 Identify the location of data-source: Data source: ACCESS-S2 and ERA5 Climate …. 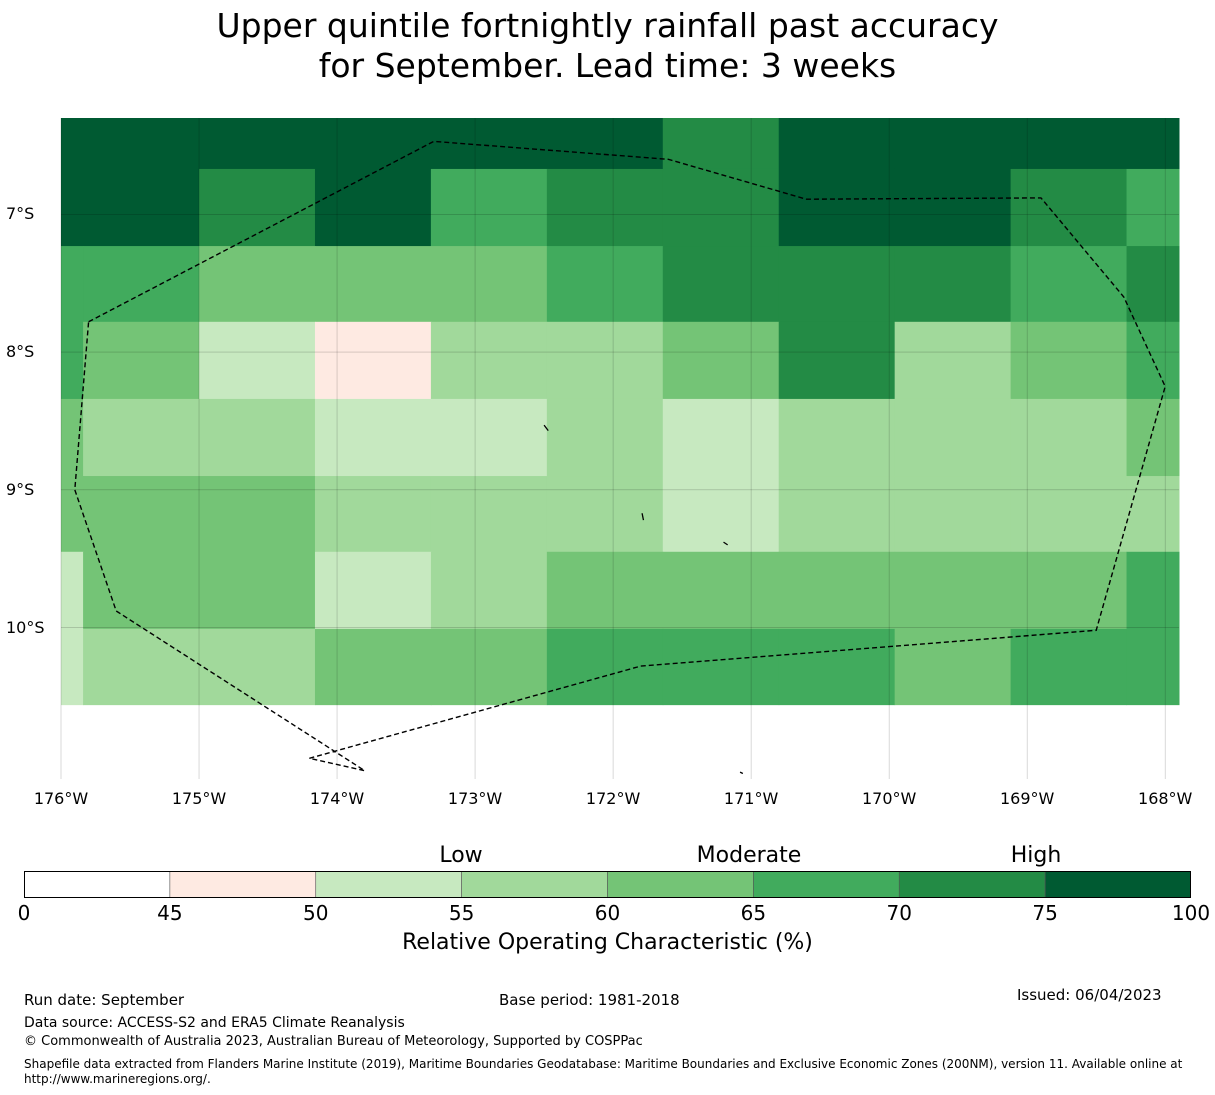
(214, 1023).